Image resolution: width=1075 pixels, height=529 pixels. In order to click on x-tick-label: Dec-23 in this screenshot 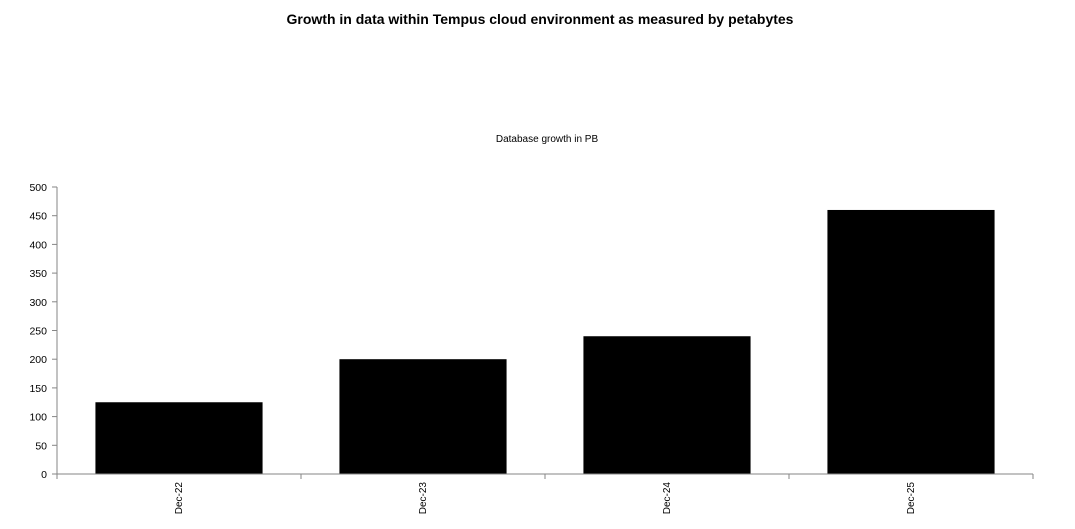, I will do `click(423, 498)`.